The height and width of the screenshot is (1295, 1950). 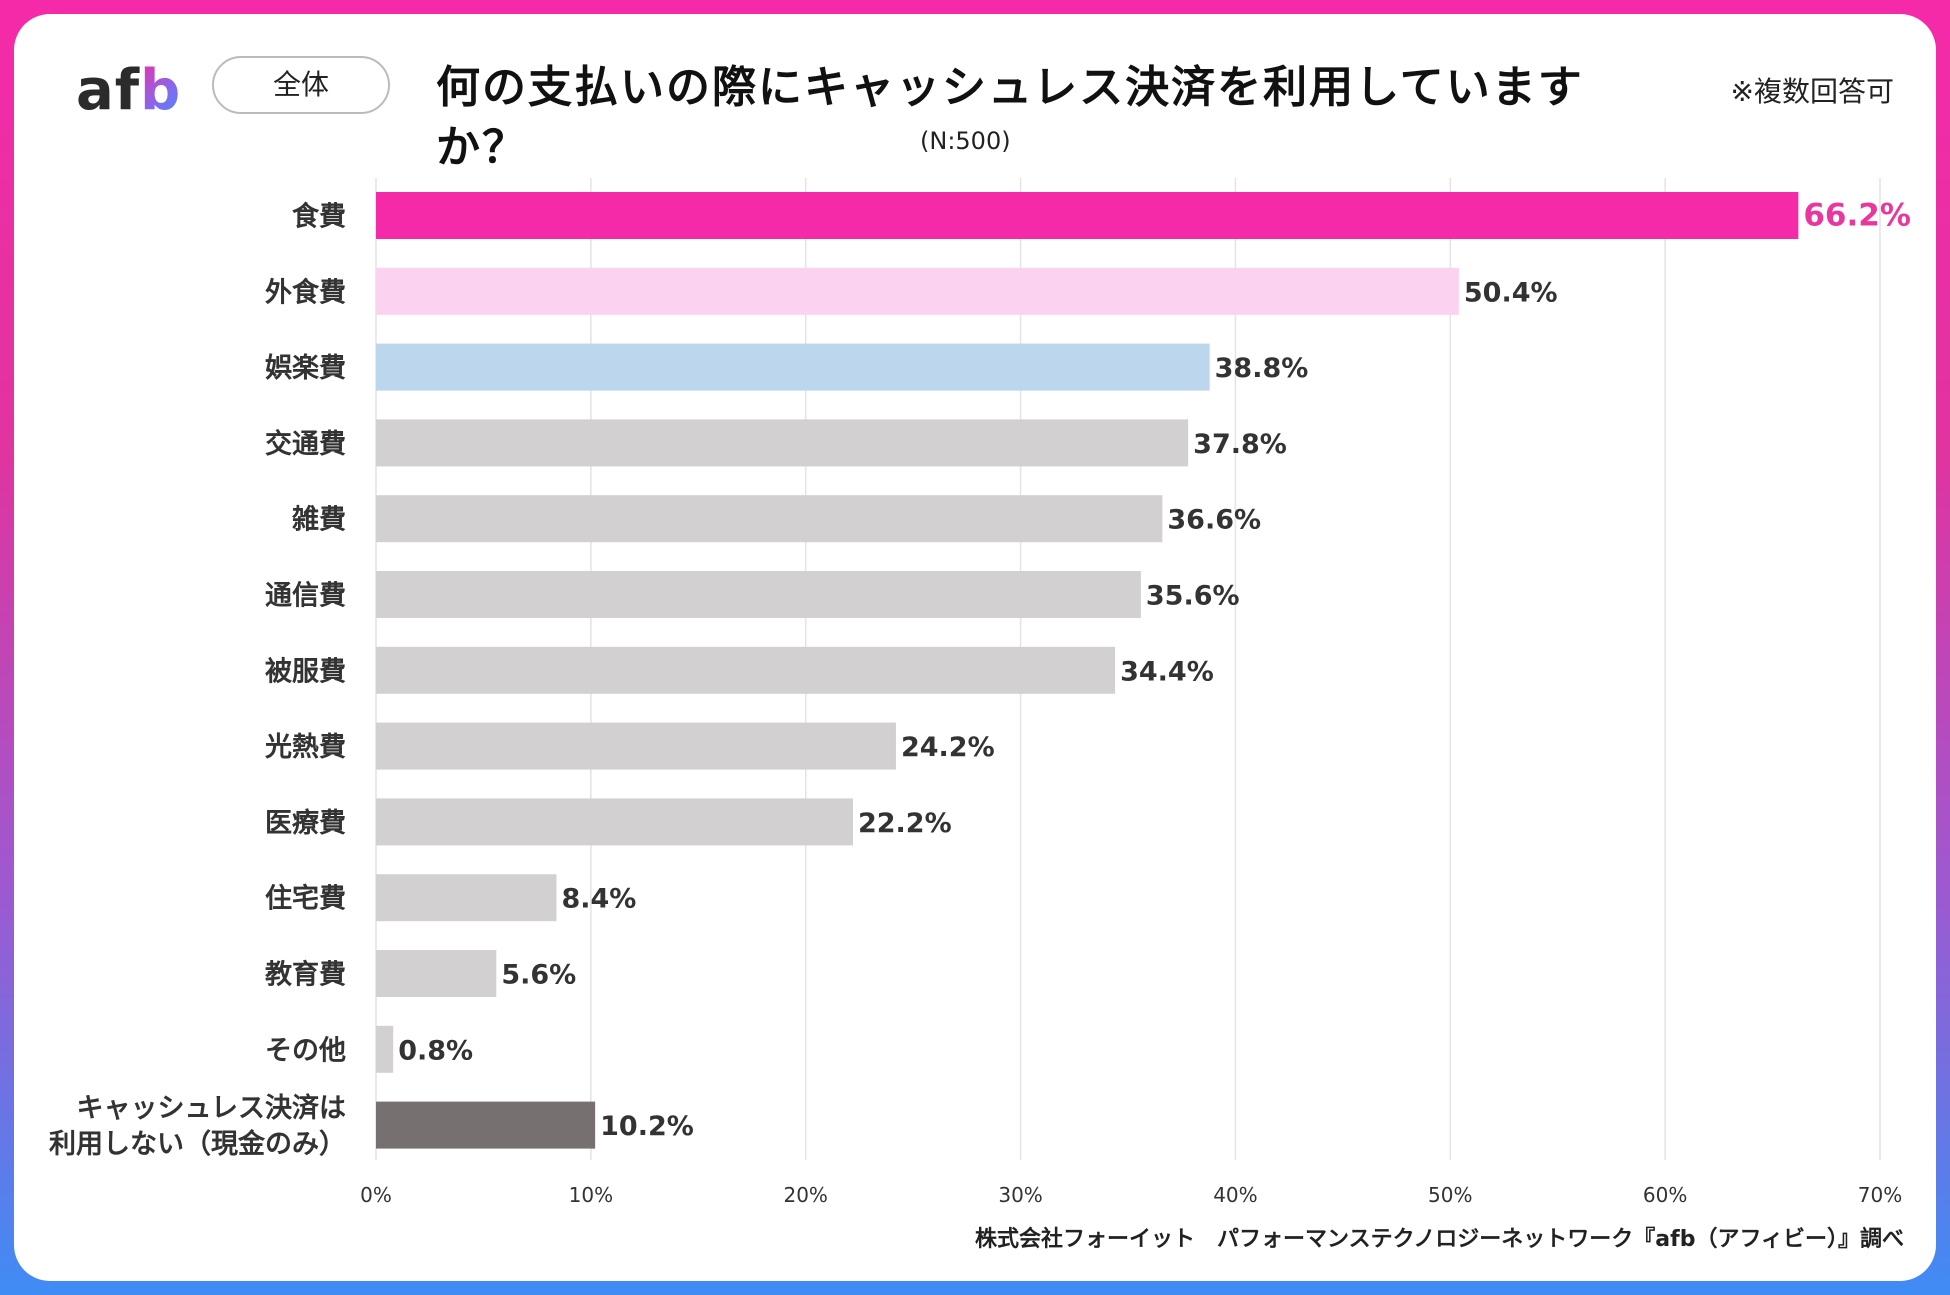 What do you see at coordinates (197, 1144) in the screenshot?
I see `category-label: 利用しない（現金のみ）` at bounding box center [197, 1144].